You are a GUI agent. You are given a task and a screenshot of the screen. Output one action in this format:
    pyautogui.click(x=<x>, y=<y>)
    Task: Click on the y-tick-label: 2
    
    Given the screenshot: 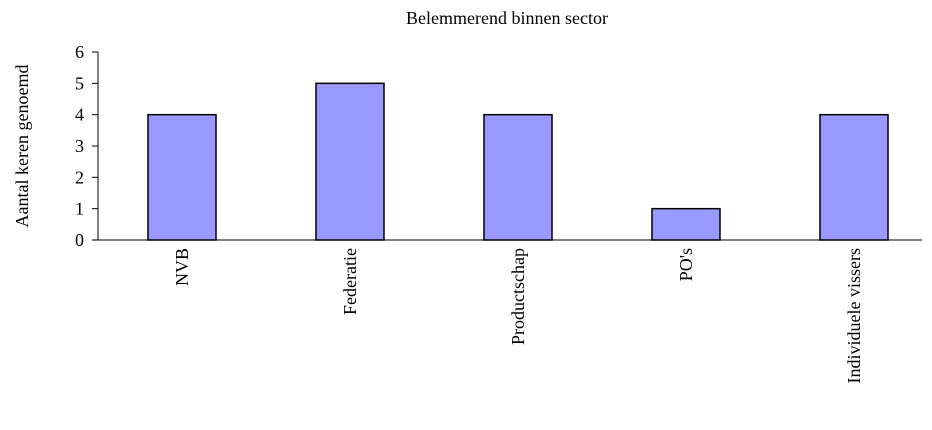 What is the action you would take?
    pyautogui.click(x=79, y=177)
    